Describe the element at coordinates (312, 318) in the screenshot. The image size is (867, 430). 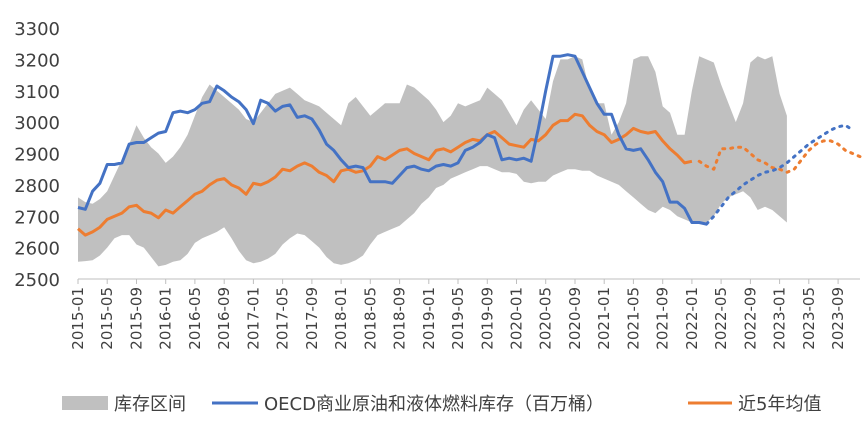
I see `x-tick-label: 2017-09` at that location.